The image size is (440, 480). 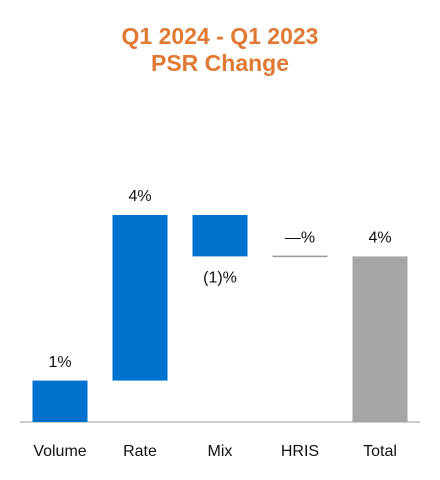 What do you see at coordinates (220, 451) in the screenshot?
I see `x-tick-label: Mix` at bounding box center [220, 451].